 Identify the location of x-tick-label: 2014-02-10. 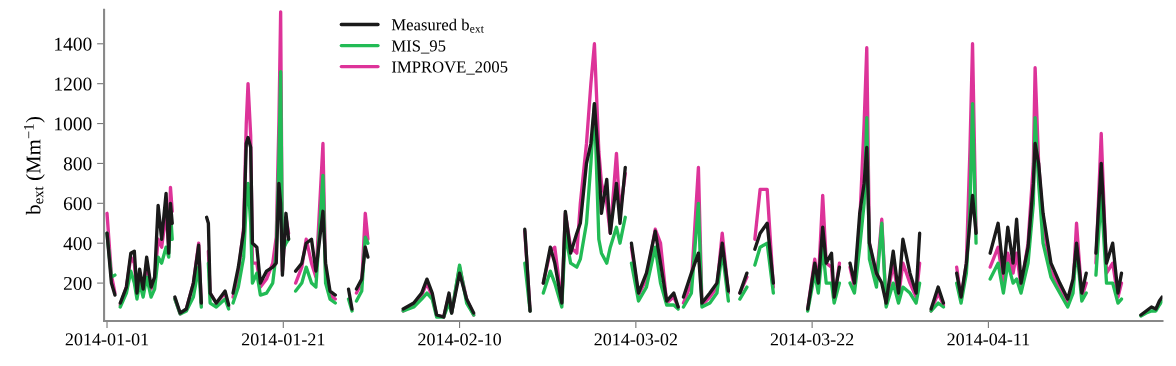
(460, 339).